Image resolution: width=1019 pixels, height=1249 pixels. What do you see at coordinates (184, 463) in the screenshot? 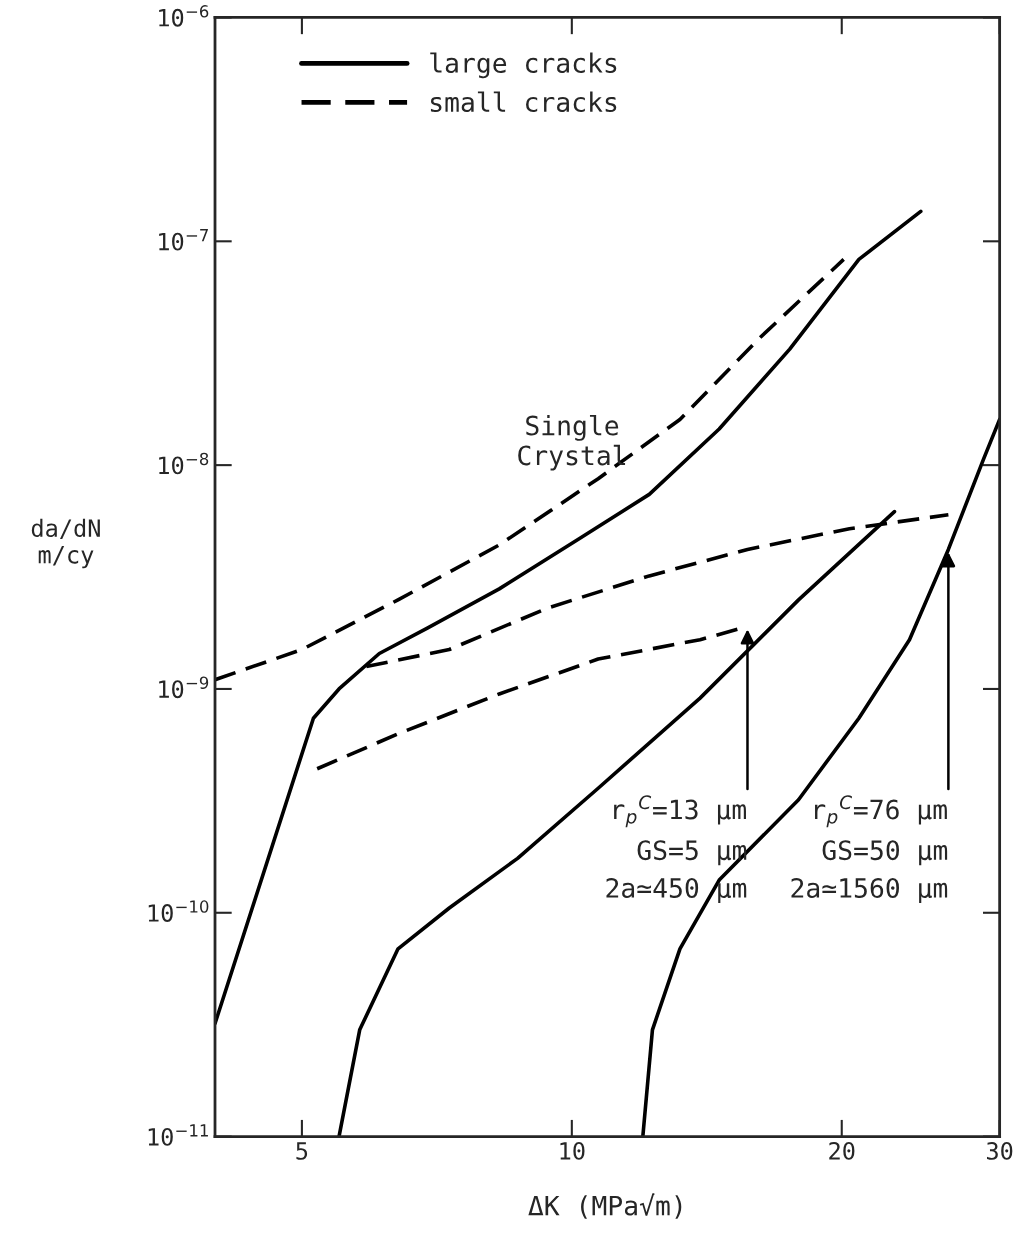
I see `y-tick-label: 10$^{−8}$` at bounding box center [184, 463].